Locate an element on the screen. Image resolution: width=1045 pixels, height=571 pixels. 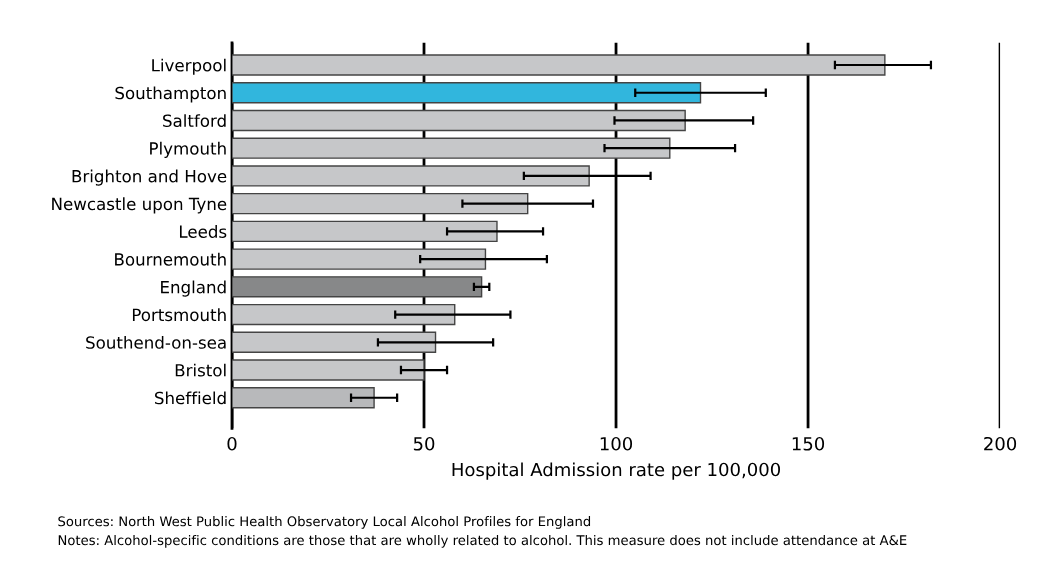
y-tick-label: Liverpool is located at coordinates (189, 66).